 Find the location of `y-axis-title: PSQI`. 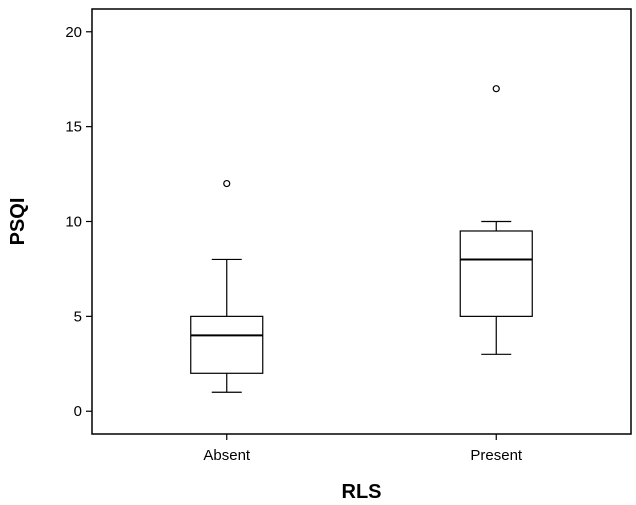

y-axis-title: PSQI is located at coordinates (18, 222).